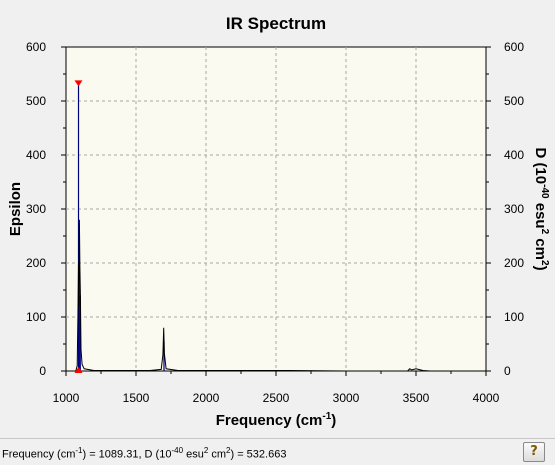 The height and width of the screenshot is (465, 555). Describe the element at coordinates (514, 263) in the screenshot. I see `y-tick-label-right: 200` at that location.